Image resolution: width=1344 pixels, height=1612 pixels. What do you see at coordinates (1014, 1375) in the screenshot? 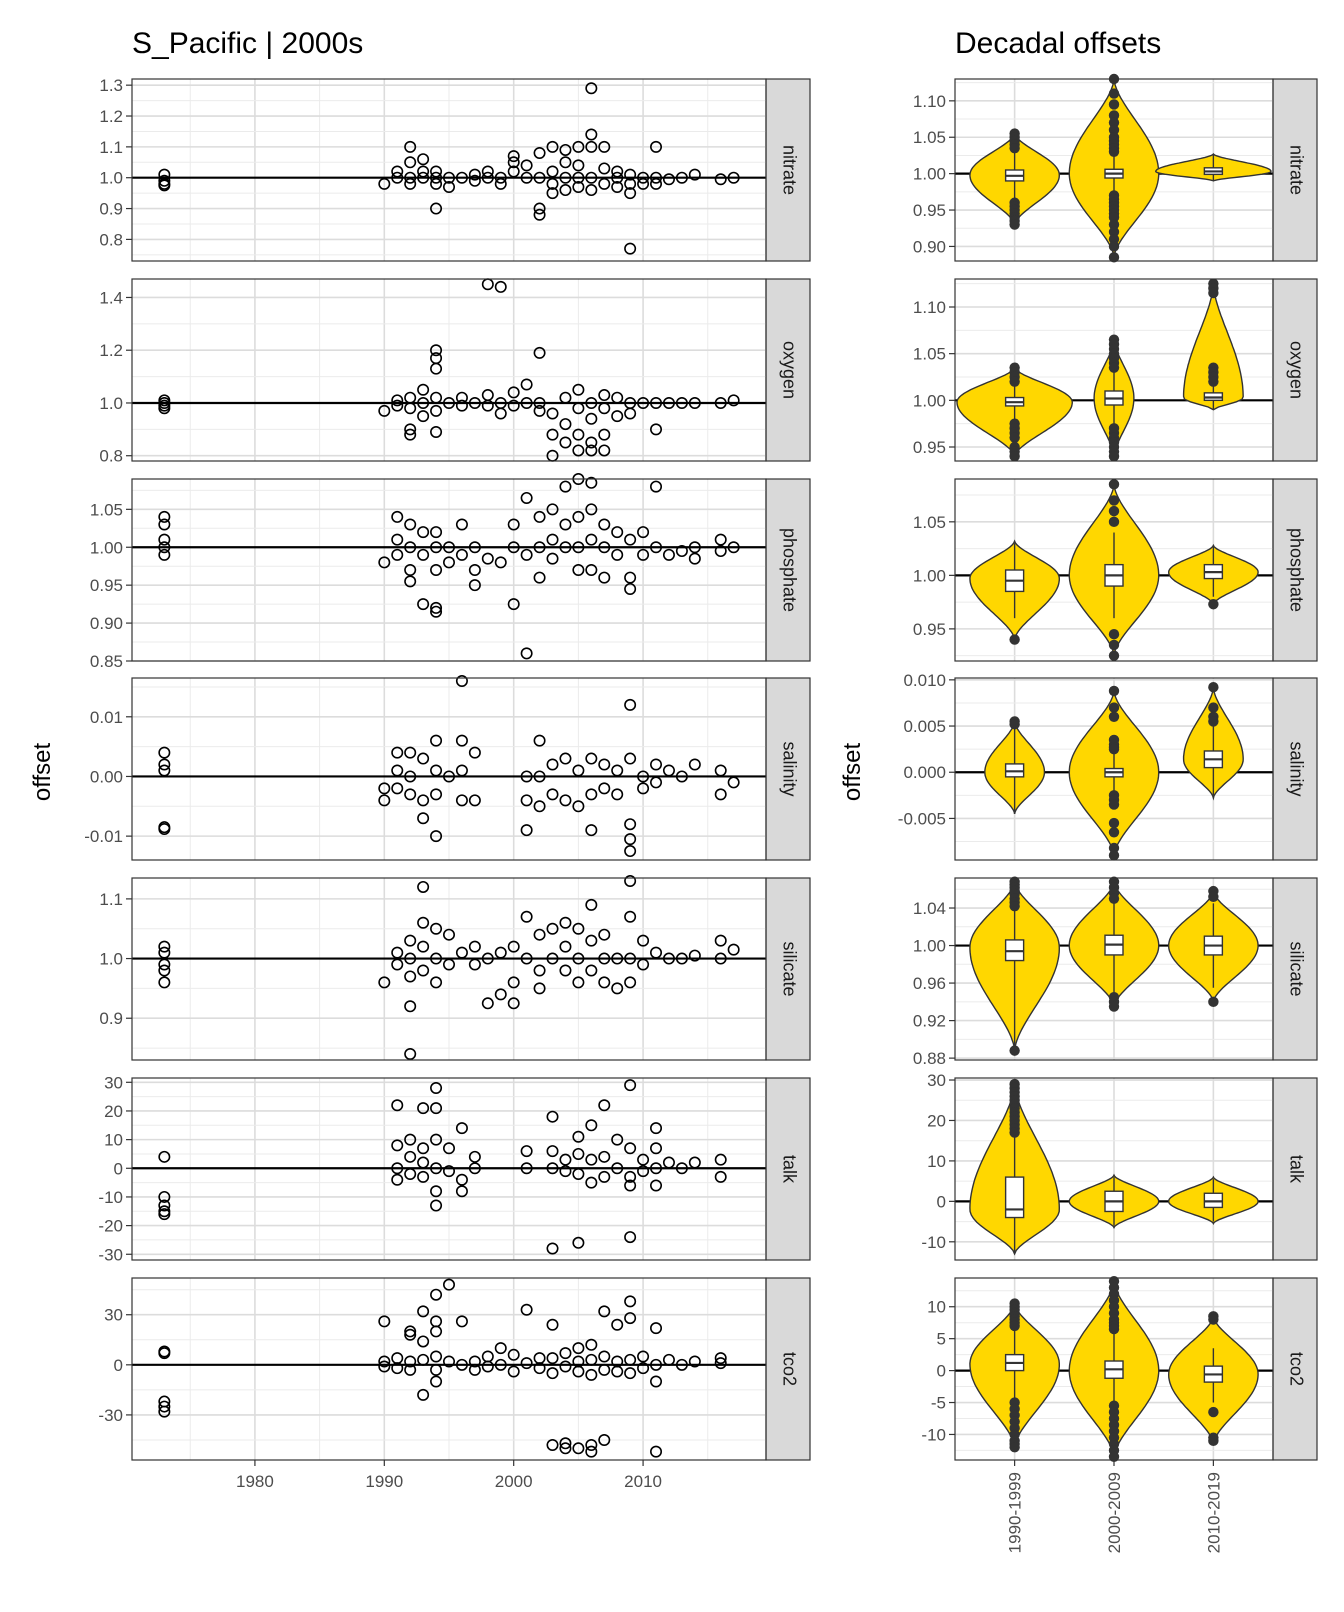
I see `violin-group-1990-1999` at bounding box center [1014, 1375].